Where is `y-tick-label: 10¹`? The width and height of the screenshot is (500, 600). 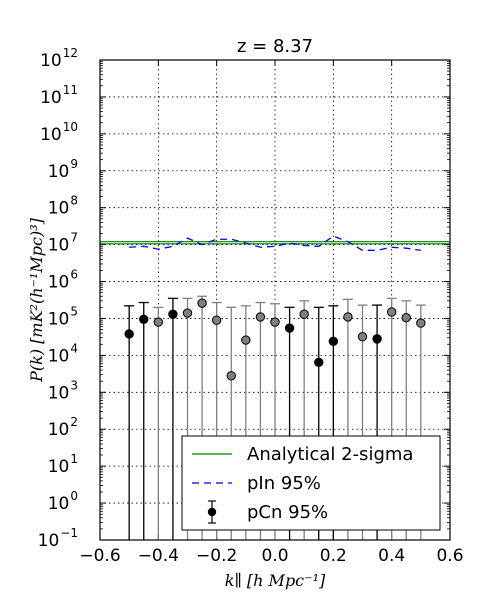 y-tick-label: 10¹ is located at coordinates (63, 464).